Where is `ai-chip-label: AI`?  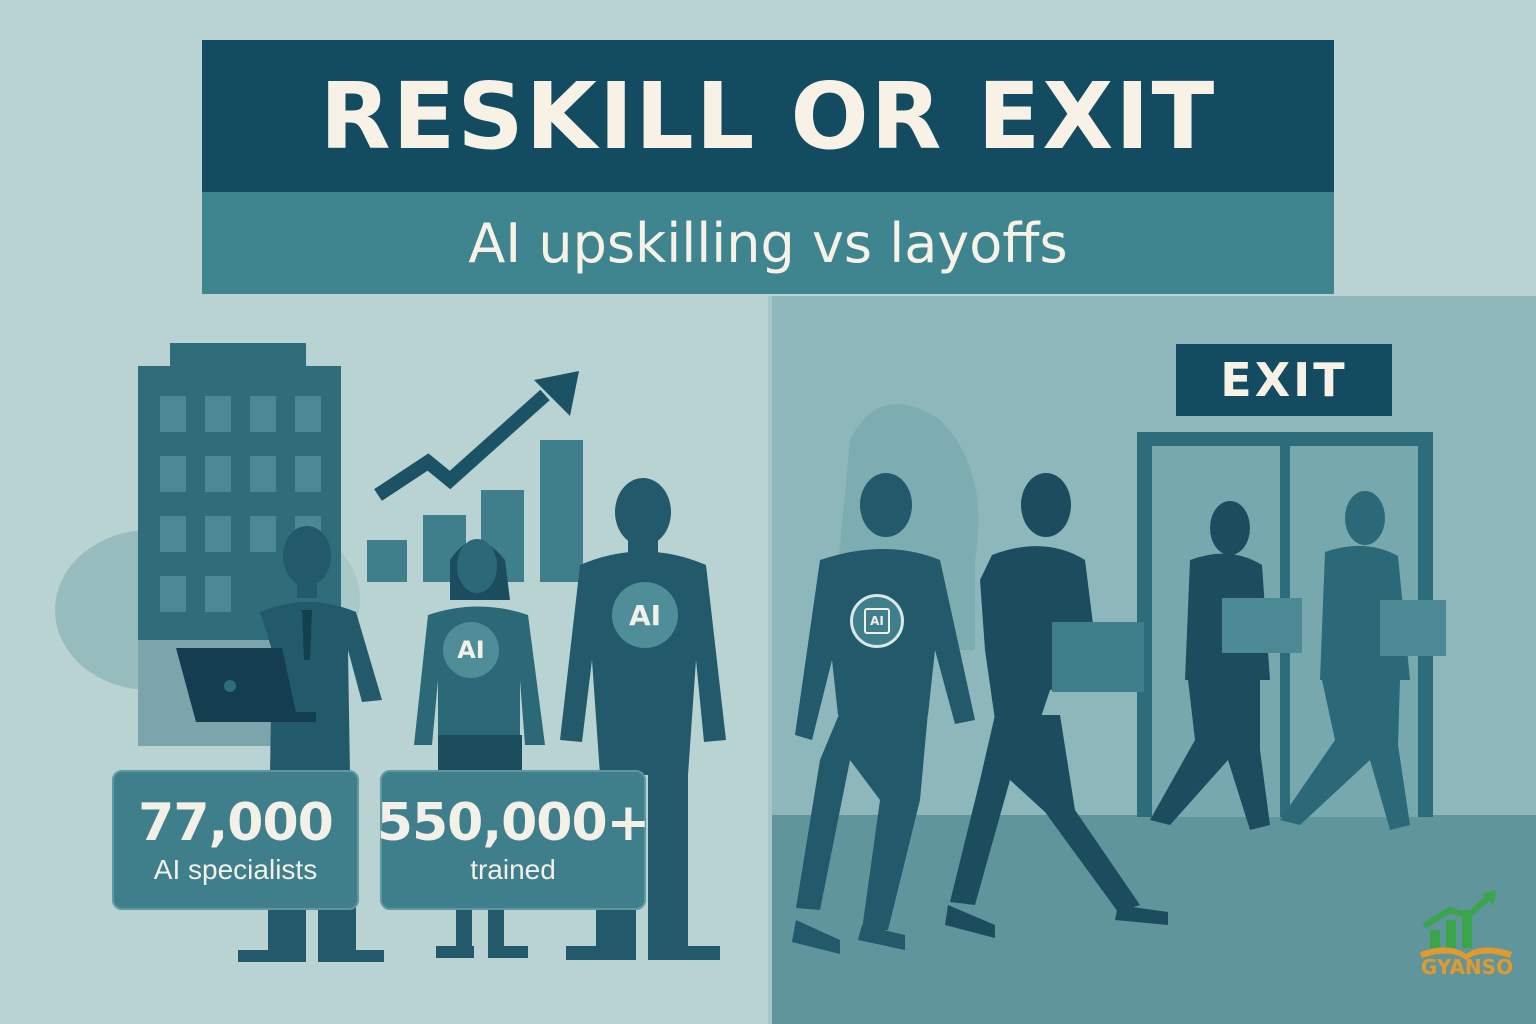
ai-chip-label: AI is located at coordinates (877, 621).